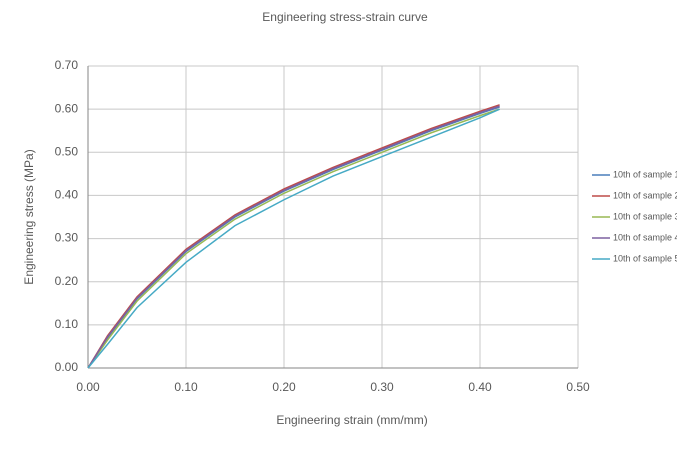 The width and height of the screenshot is (677, 449). I want to click on legend-label: 10th of sample 3, so click(645, 216).